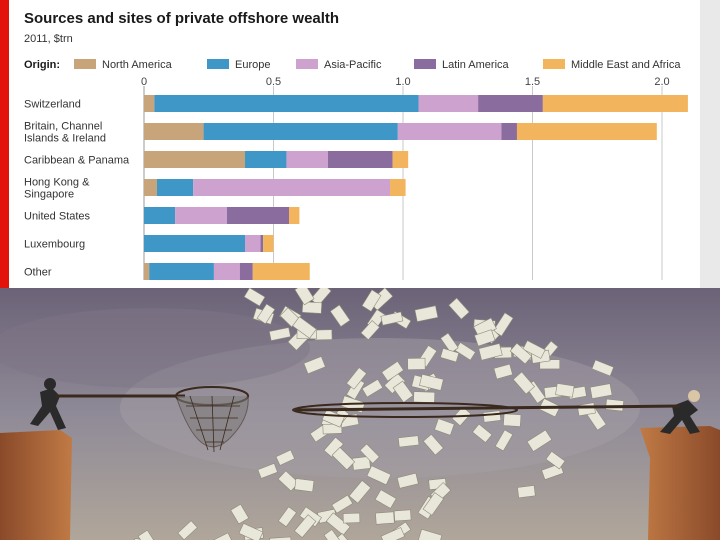 This screenshot has width=720, height=540. I want to click on category-label: Luxembourg, so click(54, 245).